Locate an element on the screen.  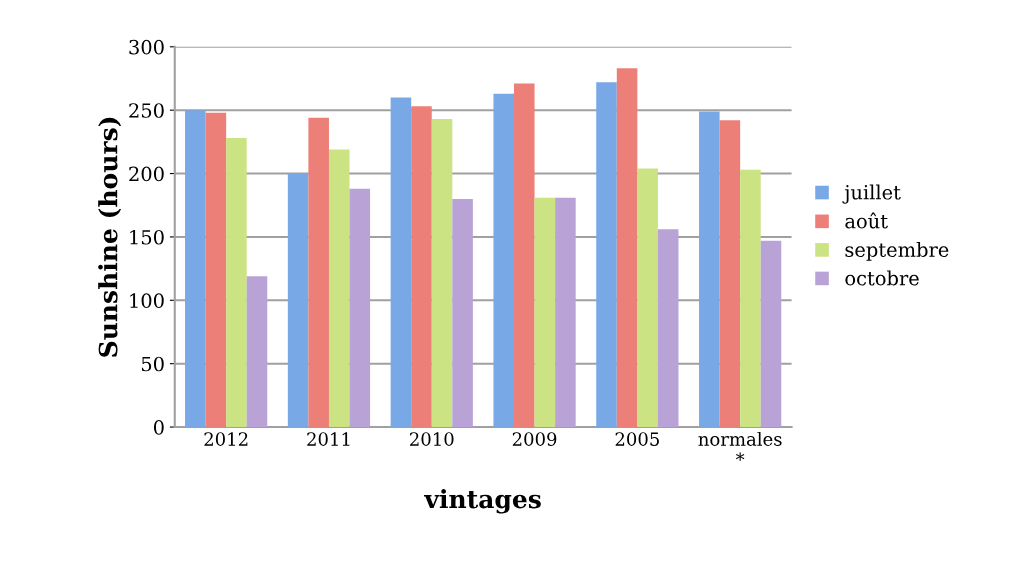
legend-label: juillet is located at coordinates (871, 194).